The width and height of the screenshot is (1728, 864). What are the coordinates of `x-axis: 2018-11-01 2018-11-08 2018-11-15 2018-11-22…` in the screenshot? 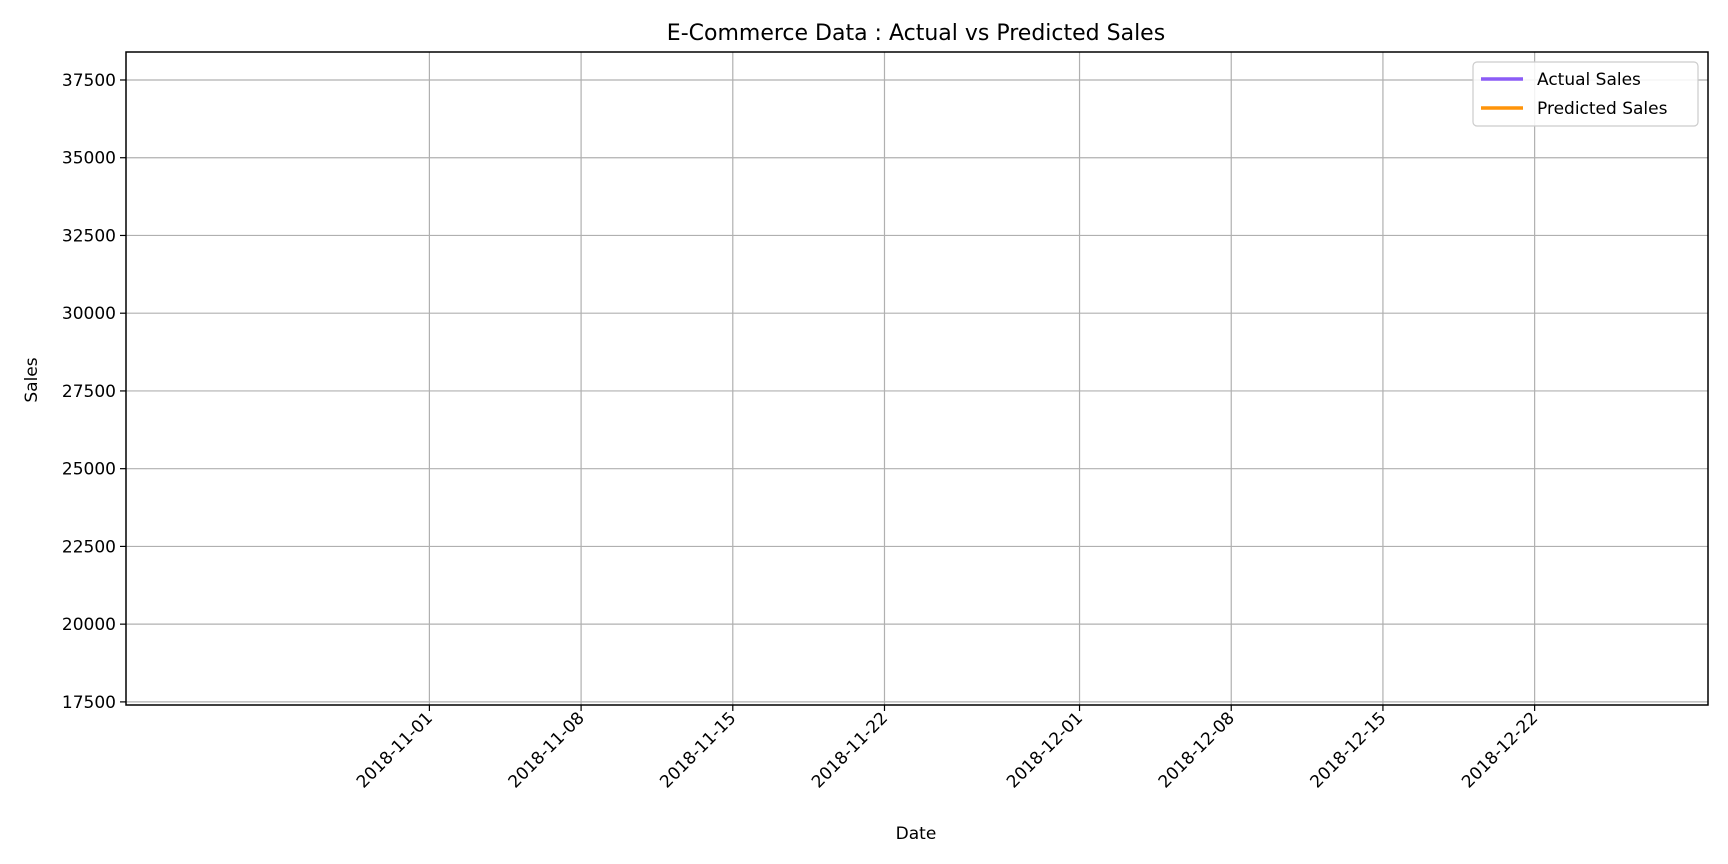 It's located at (947, 748).